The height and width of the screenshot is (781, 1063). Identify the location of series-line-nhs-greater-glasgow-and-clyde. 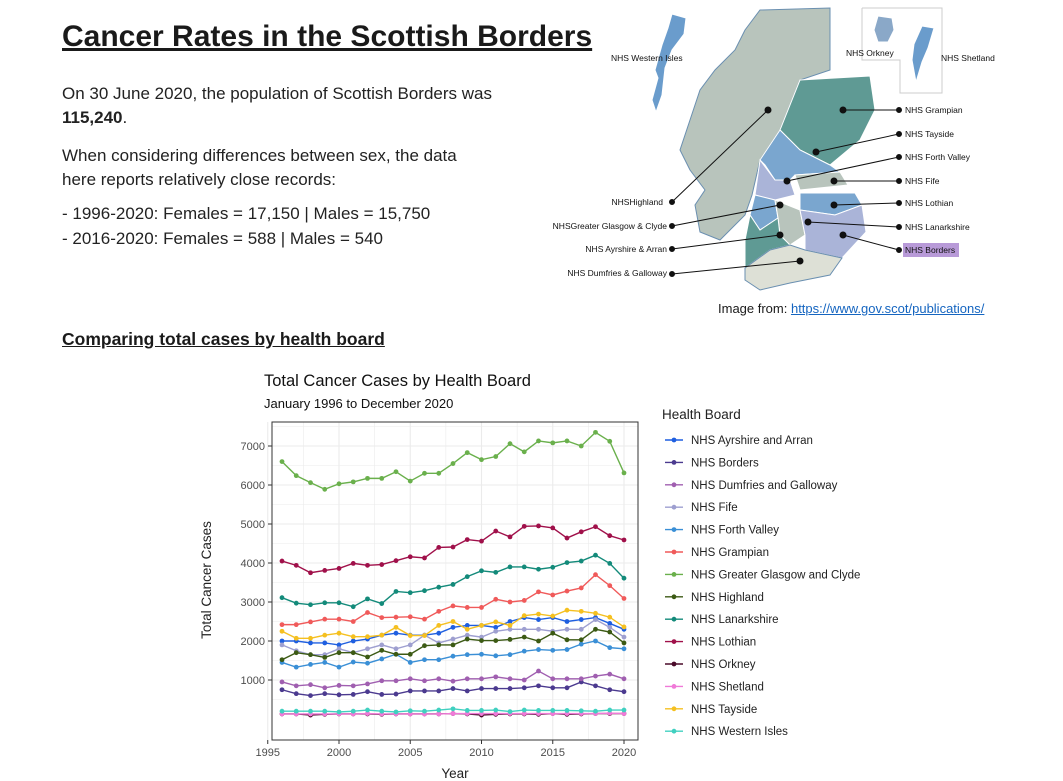
(453, 461).